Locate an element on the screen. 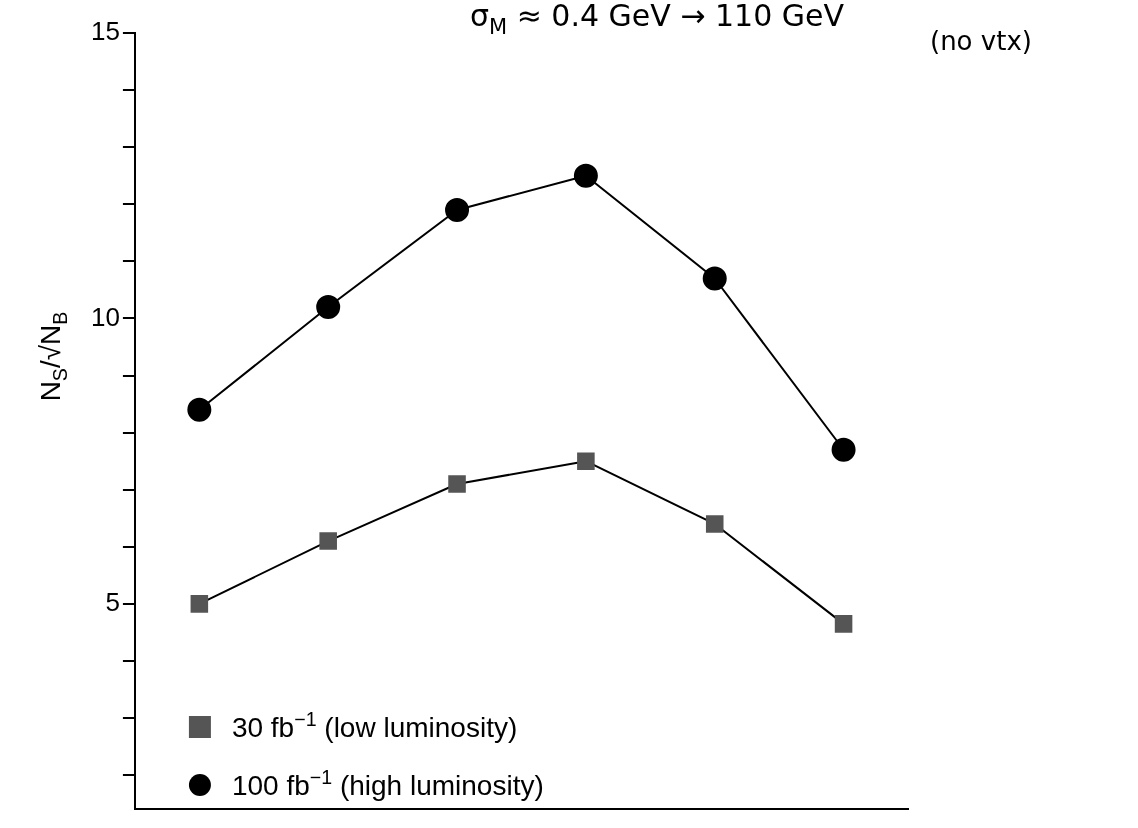 The width and height of the screenshot is (1138, 828). text: (no vtx) is located at coordinates (981, 41).